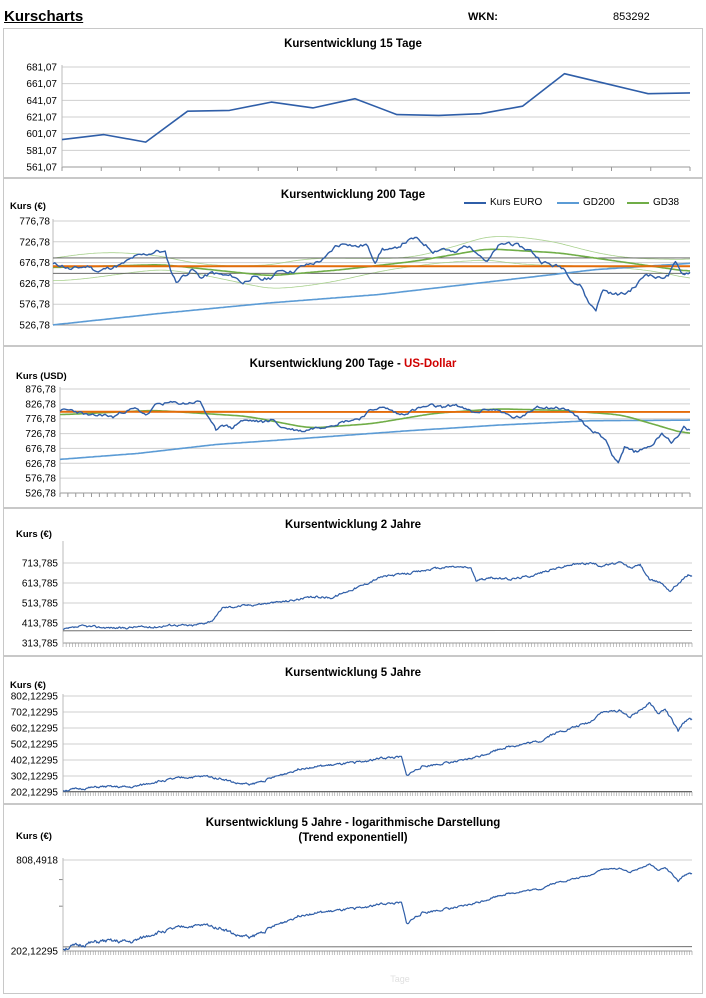 The image size is (706, 998). Describe the element at coordinates (35, 761) in the screenshot. I see `y-tick-label: 402,12295` at that location.